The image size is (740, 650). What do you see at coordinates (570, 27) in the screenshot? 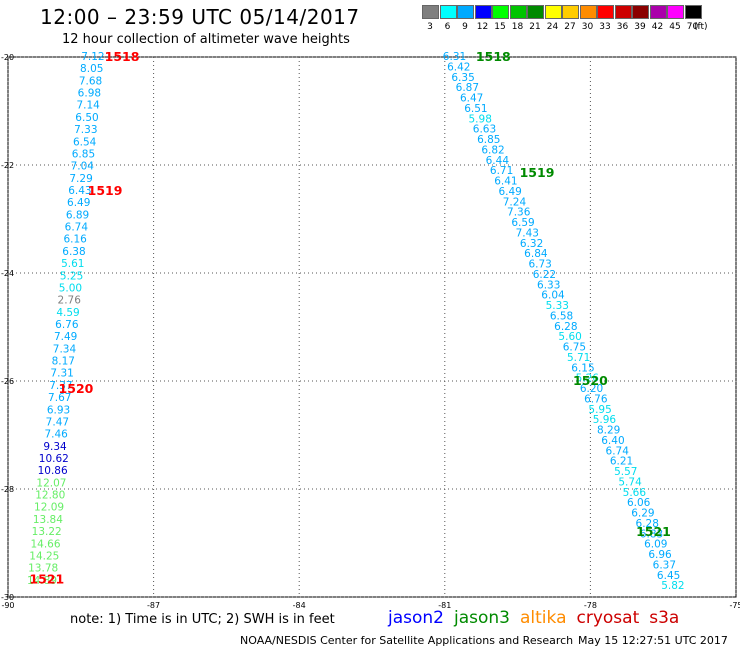
I see `legend-swatch-label: 27` at bounding box center [570, 27].